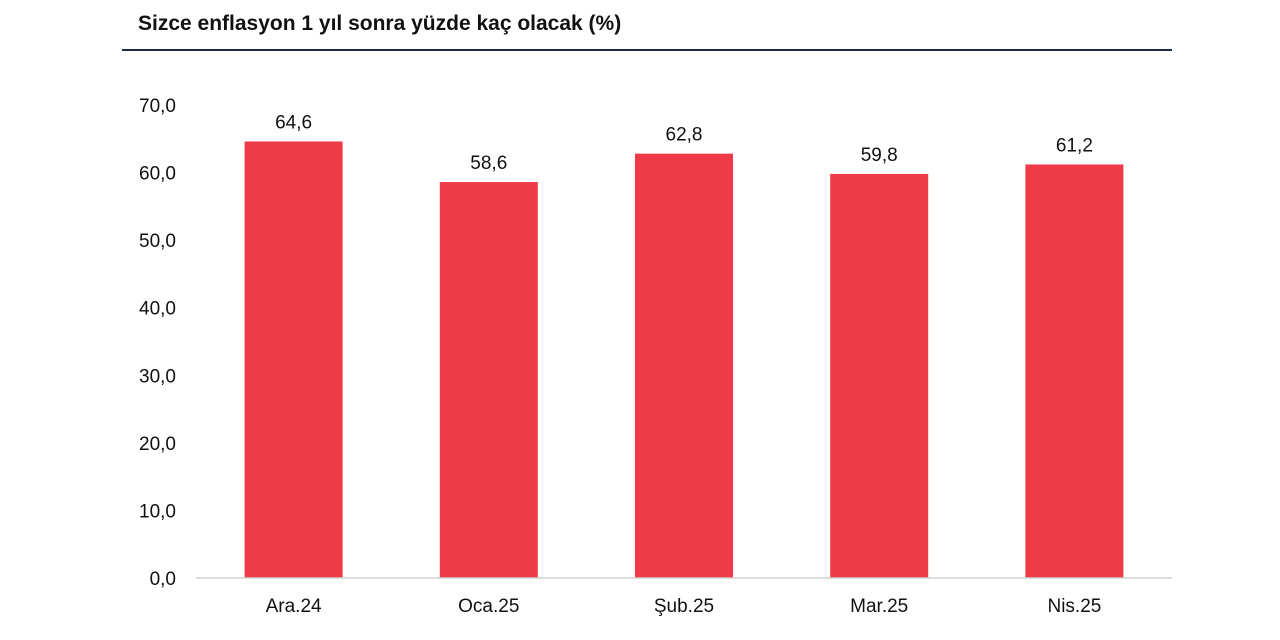  I want to click on bar-value-label: 58,6, so click(488, 163).